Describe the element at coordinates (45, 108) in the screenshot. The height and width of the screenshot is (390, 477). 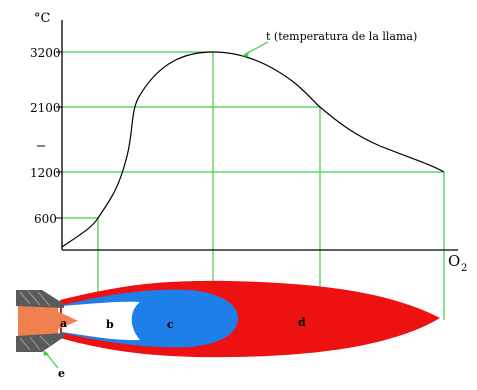
I see `y-tick-label-2100: 2100` at that location.